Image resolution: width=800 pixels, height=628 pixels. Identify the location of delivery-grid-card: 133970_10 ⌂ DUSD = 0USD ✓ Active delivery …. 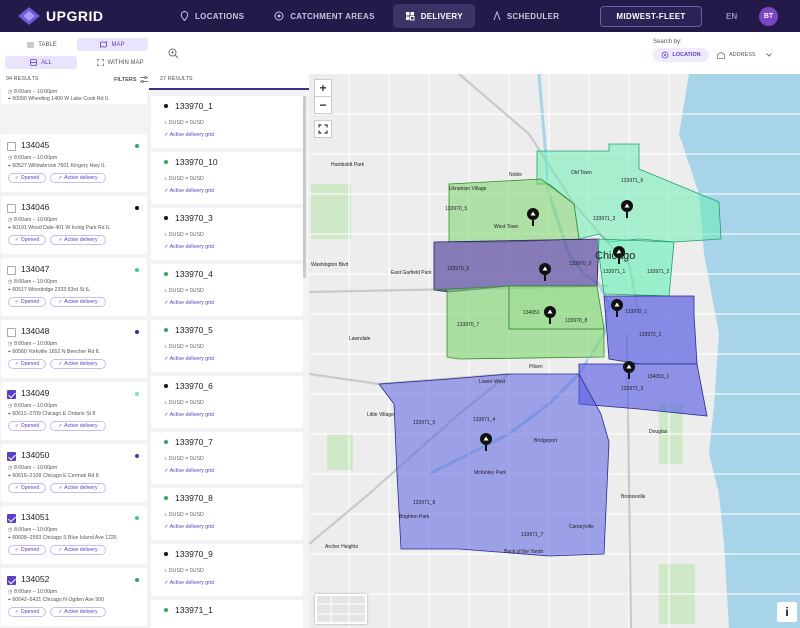
(227, 178).